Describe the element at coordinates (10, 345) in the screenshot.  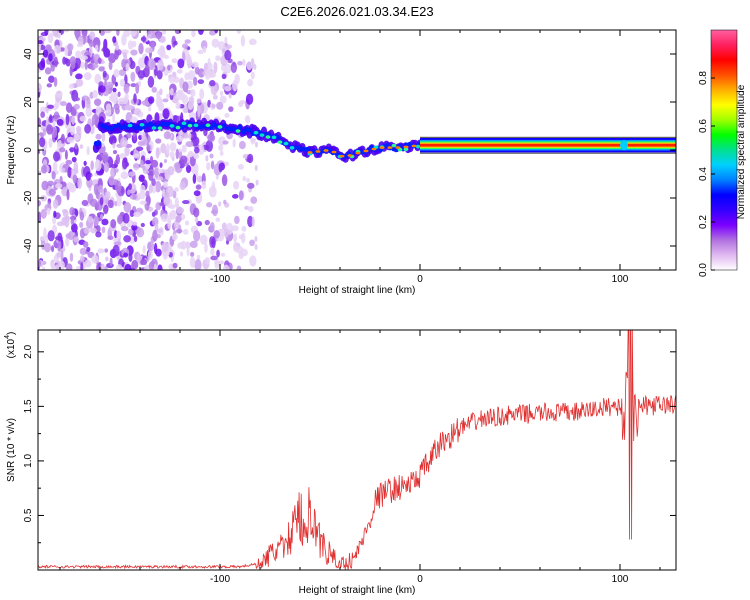
I see `svg-text: (x104)` at that location.